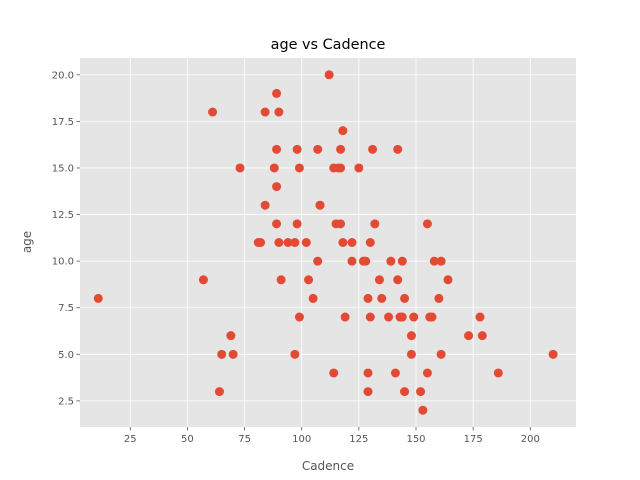 The width and height of the screenshot is (640, 480). What do you see at coordinates (301, 439) in the screenshot?
I see `x-tick-label: 100` at bounding box center [301, 439].